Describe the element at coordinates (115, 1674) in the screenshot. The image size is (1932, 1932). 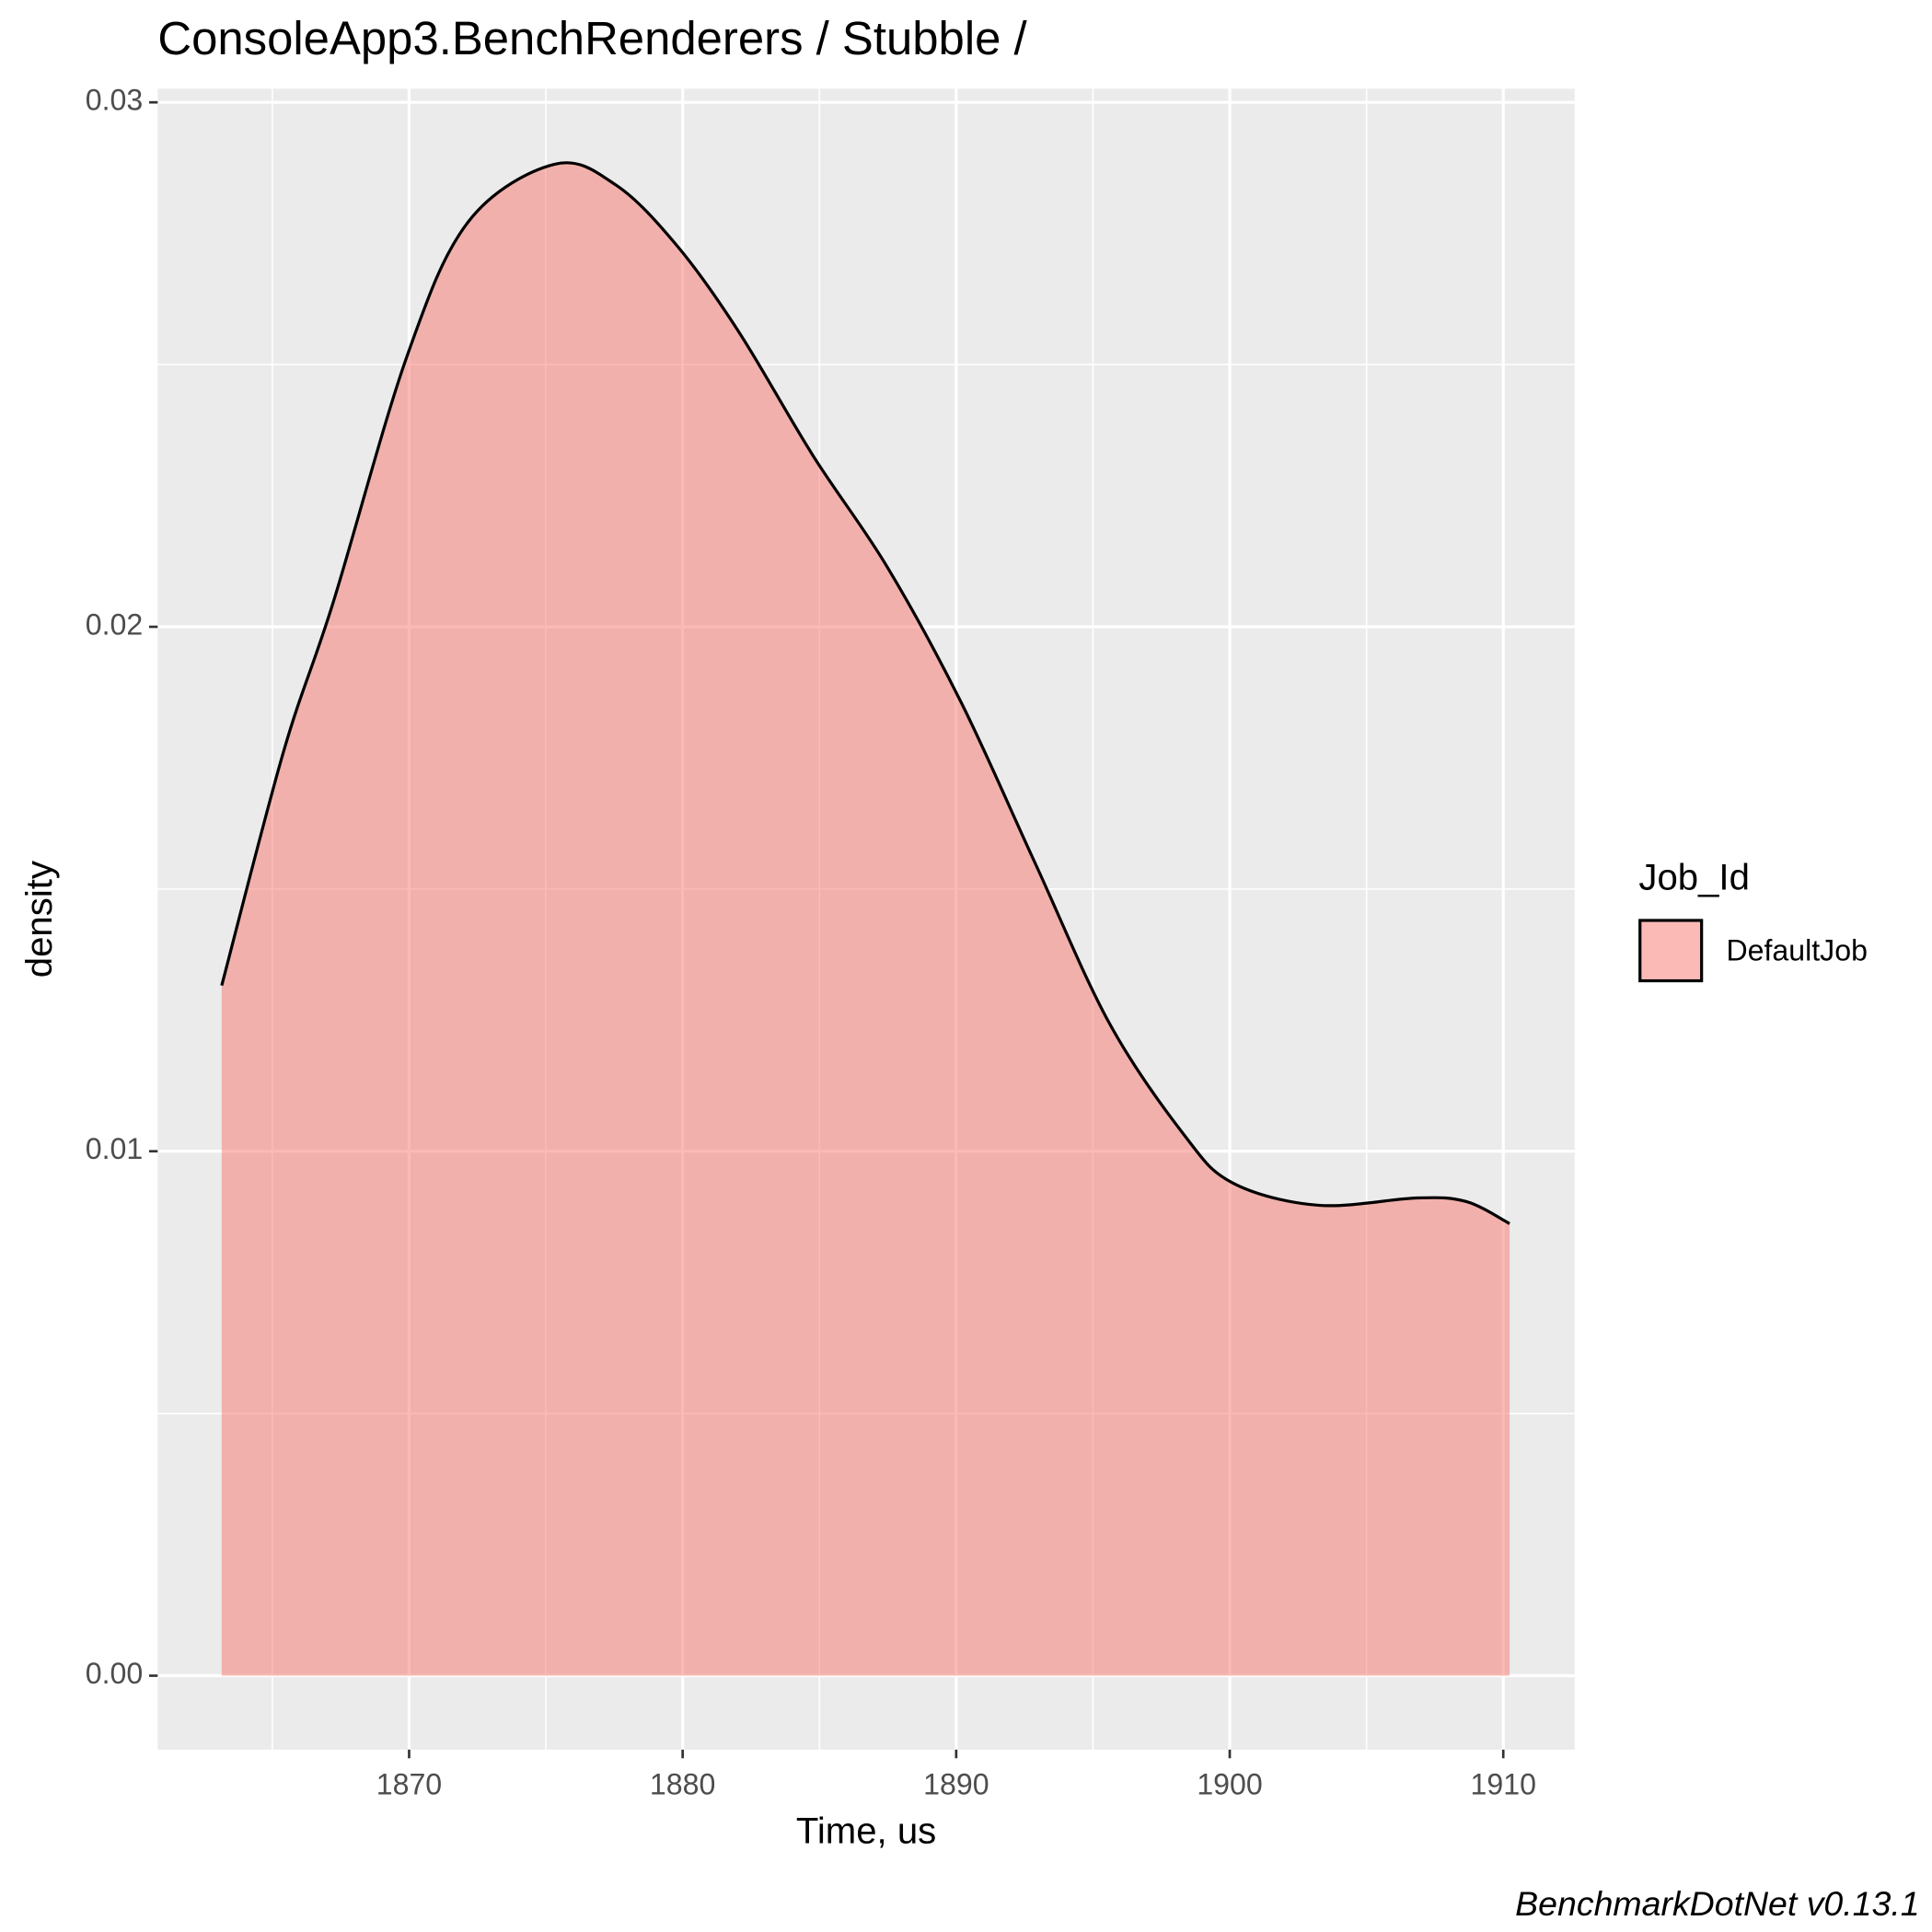
I see `y-tick-label: 0.00` at that location.